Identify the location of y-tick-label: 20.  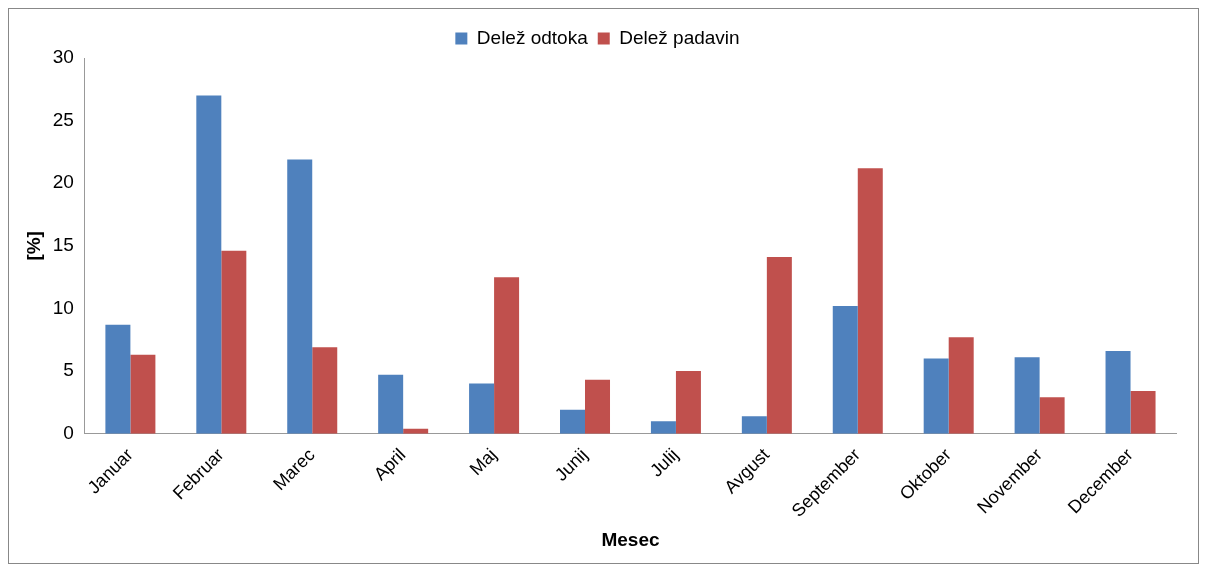
(63, 182).